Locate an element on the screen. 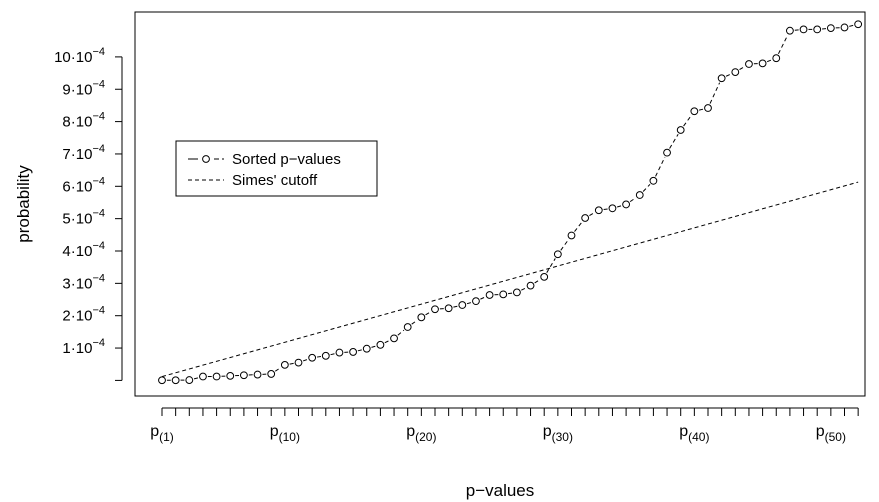 This screenshot has height=502, width=879. legend-marker-sorted is located at coordinates (206, 159).